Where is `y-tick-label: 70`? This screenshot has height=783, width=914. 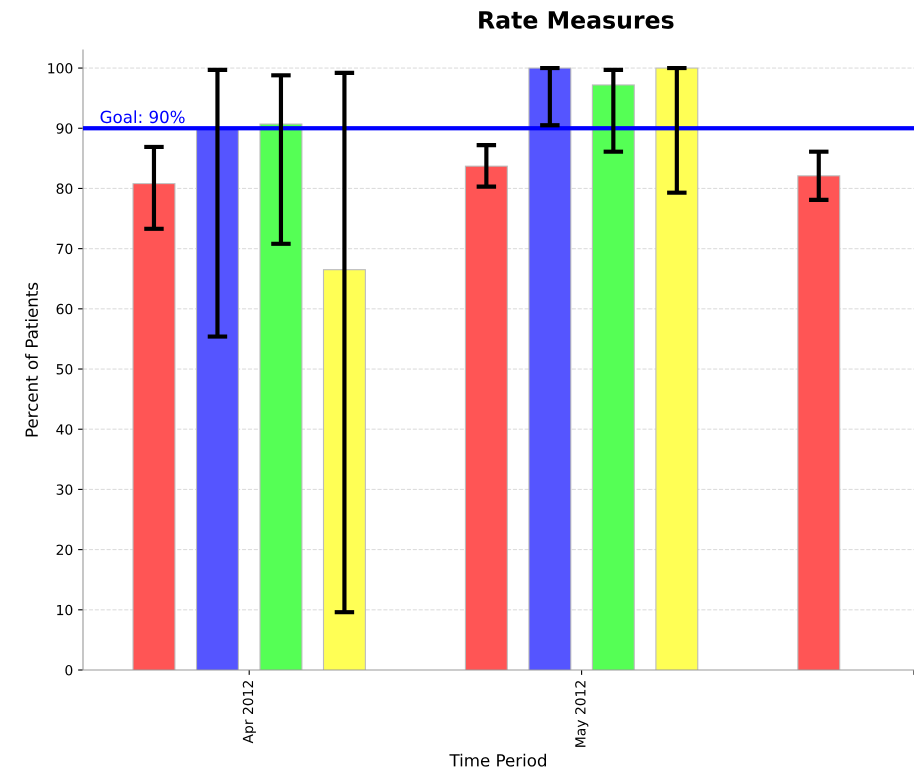
y-tick-label: 70 is located at coordinates (64, 249).